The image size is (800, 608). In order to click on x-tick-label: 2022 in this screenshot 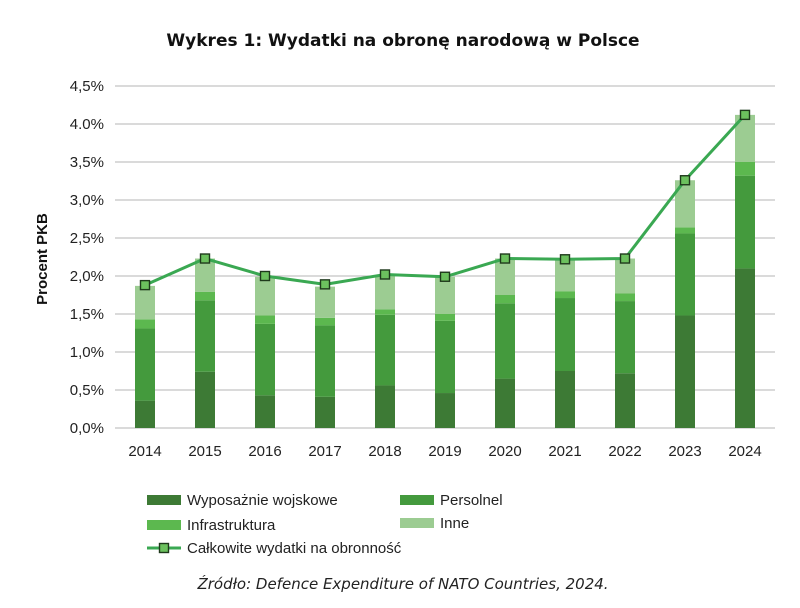, I will do `click(624, 451)`.